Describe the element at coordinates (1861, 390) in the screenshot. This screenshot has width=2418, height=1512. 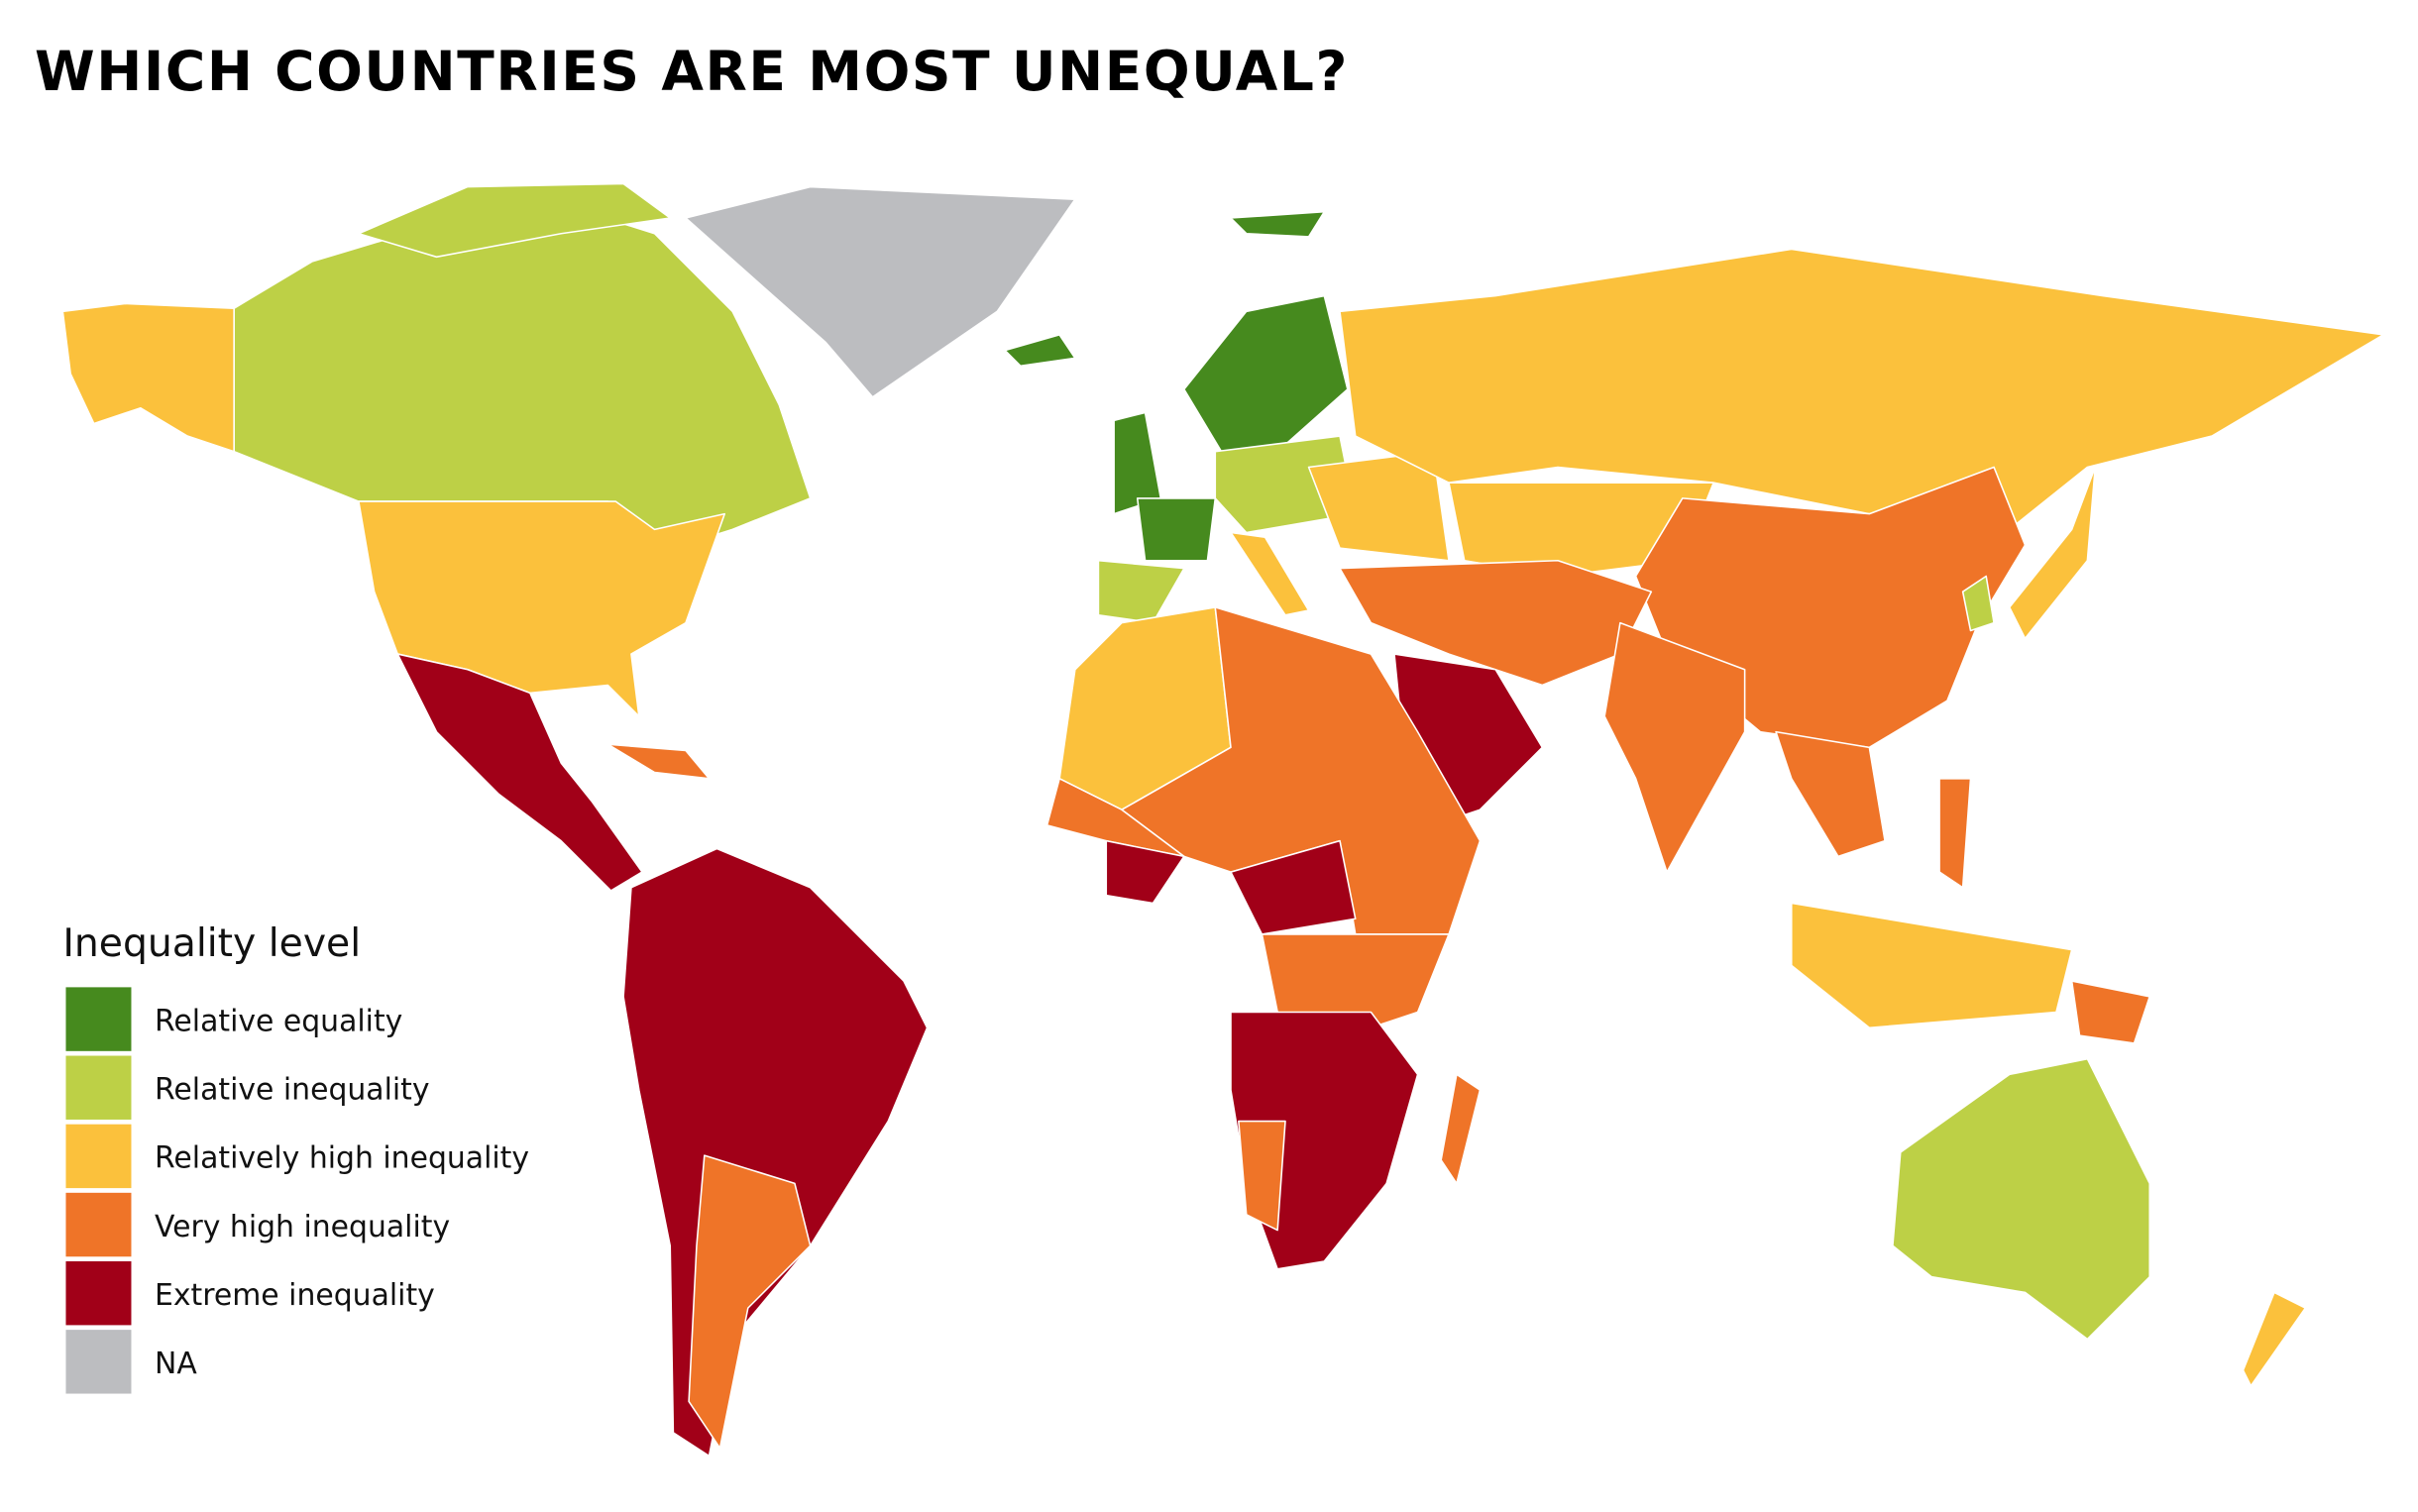
I see `russia` at that location.